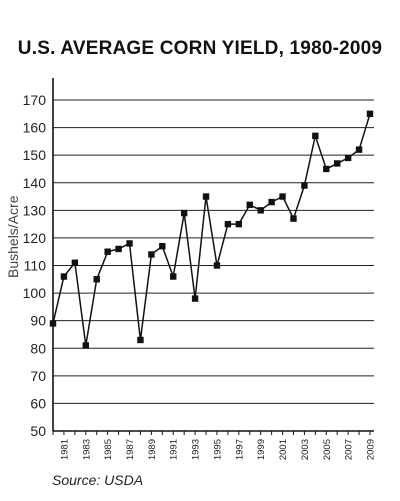 The image size is (400, 501). Describe the element at coordinates (35, 183) in the screenshot. I see `y-tick-label: 140` at that location.